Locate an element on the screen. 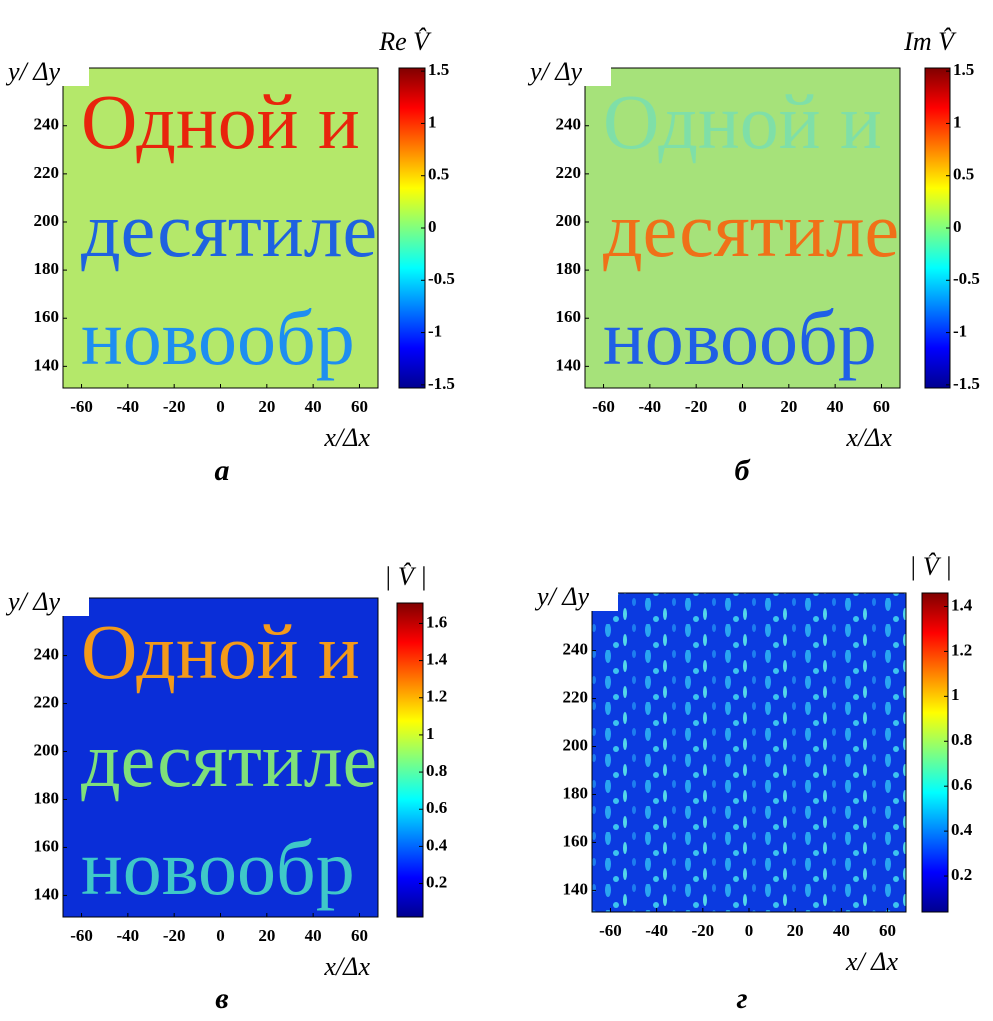 Image resolution: width=993 pixels, height=1021 pixels. panel-label: в is located at coordinates (221, 998).